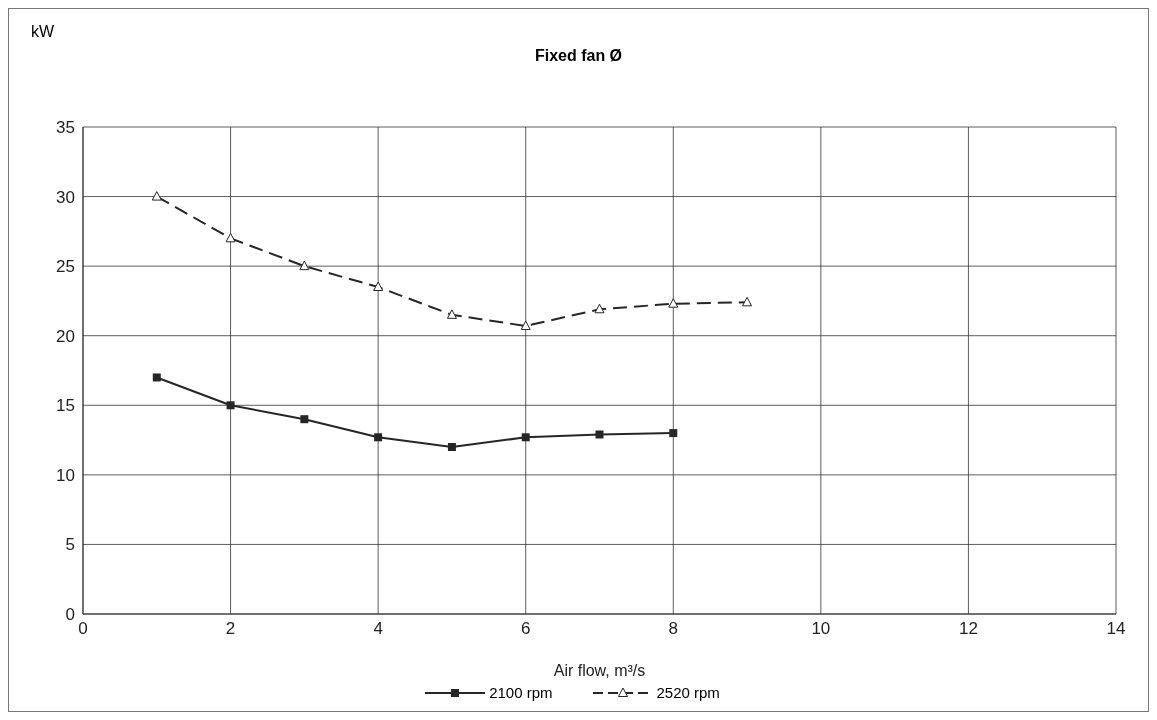 The image size is (1157, 720). Describe the element at coordinates (65, 197) in the screenshot. I see `y-tick-label: 30` at that location.